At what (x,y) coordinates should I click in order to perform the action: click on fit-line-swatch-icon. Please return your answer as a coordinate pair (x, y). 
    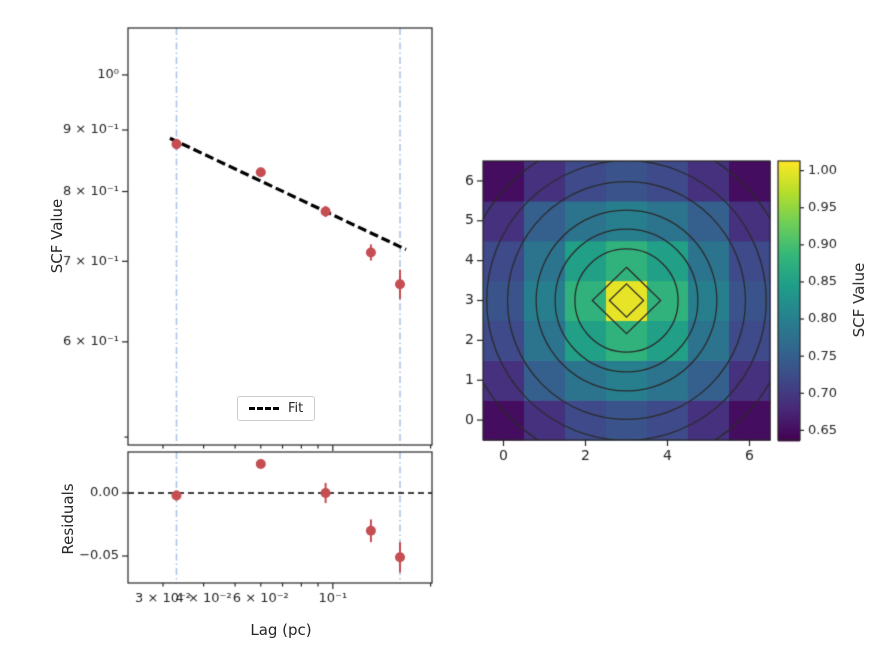
    Looking at the image, I should click on (264, 408).